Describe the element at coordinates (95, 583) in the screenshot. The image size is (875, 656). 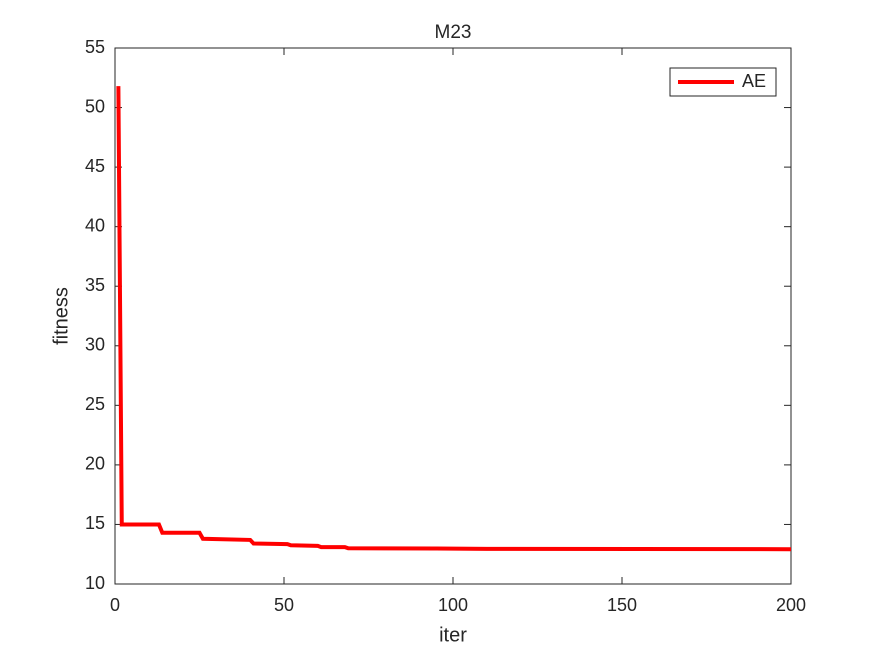
I see `y-tick-label: 10` at that location.